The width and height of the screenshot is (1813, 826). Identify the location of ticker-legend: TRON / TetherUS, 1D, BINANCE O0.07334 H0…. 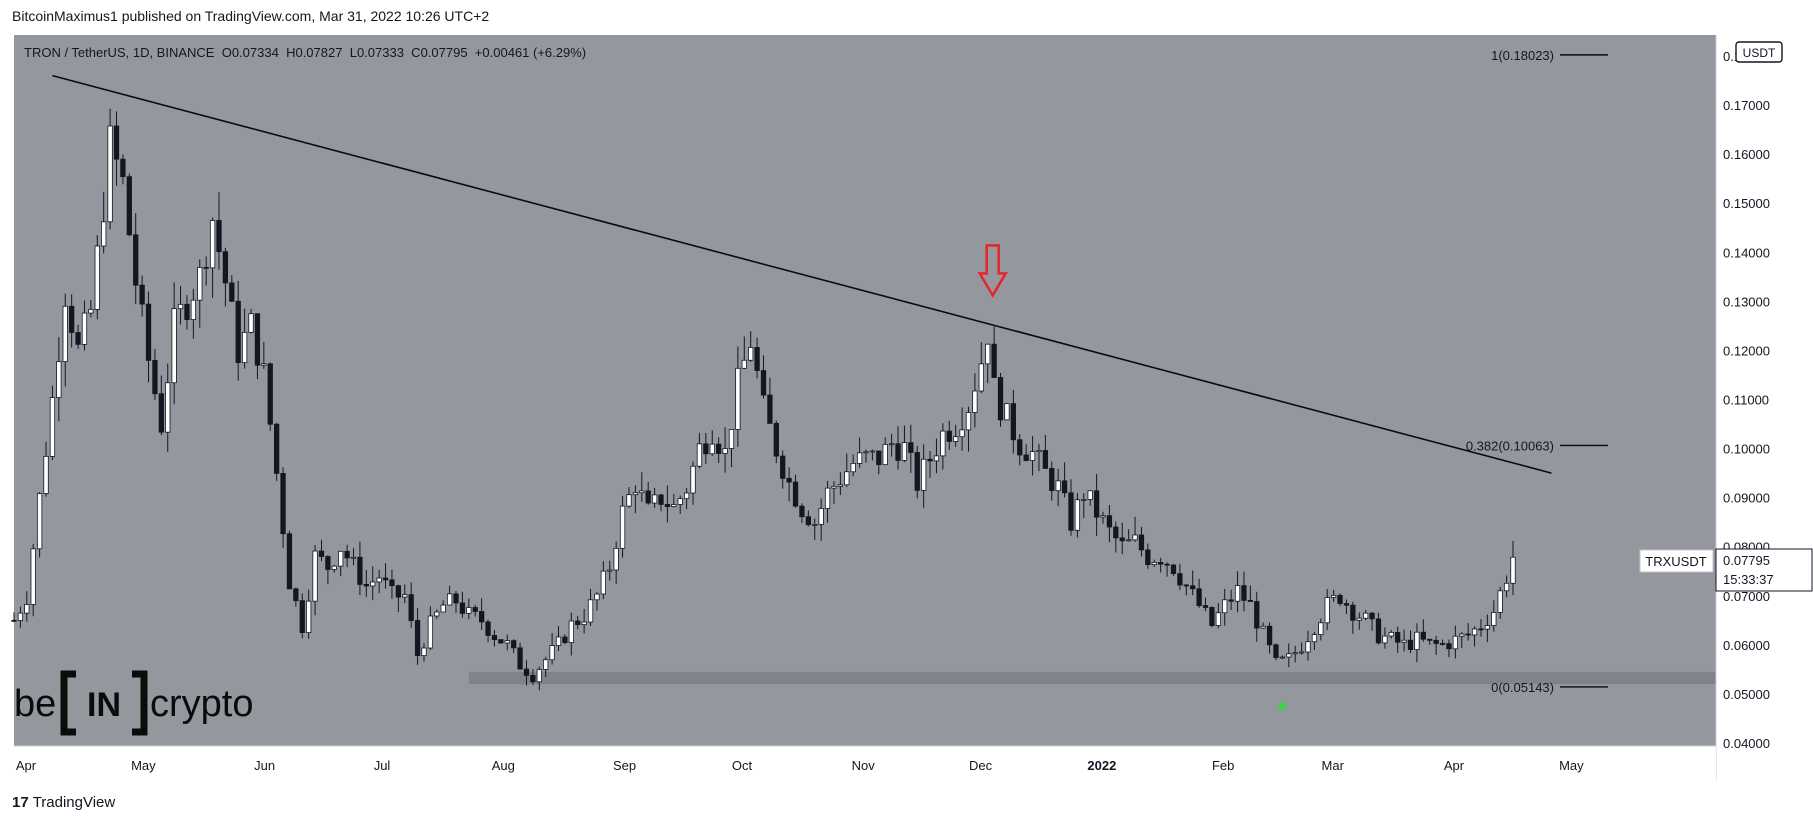
(305, 52).